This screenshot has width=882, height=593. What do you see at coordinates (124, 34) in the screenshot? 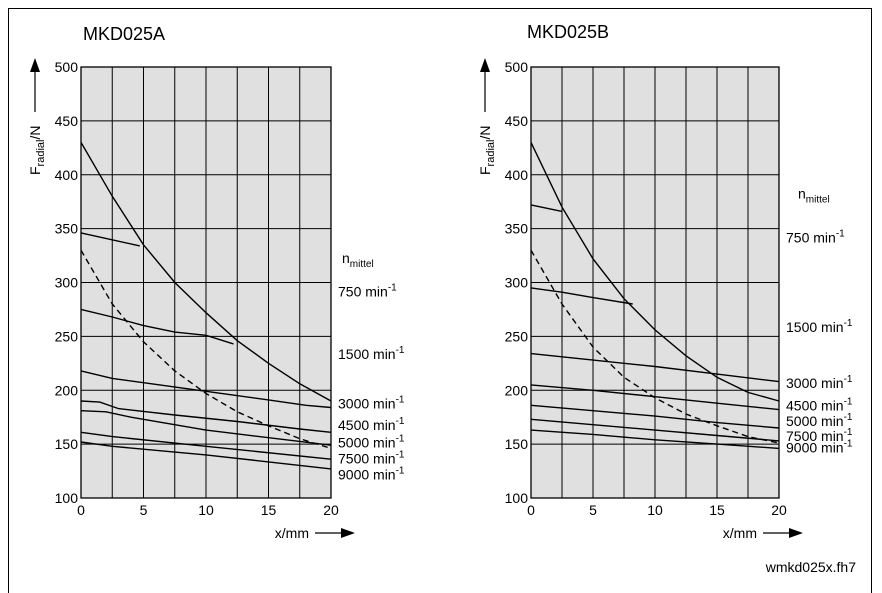
I see `chart-title: MKD025A` at bounding box center [124, 34].